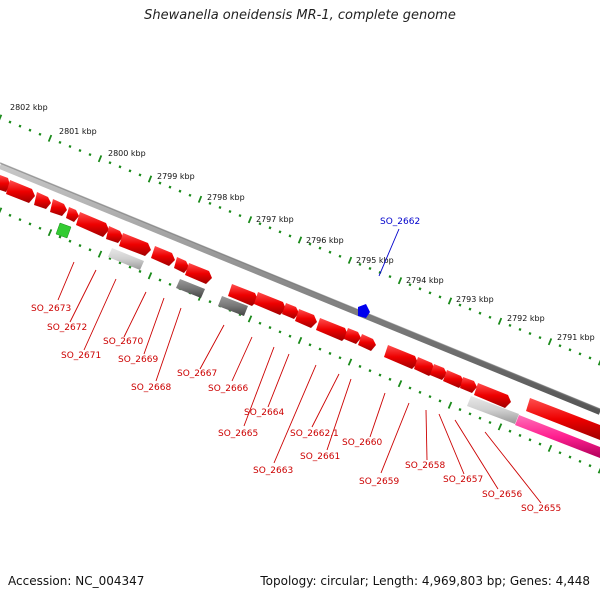 This screenshot has height=600, width=600. I want to click on gene-label-so-2656: SO_2656, so click(502, 495).